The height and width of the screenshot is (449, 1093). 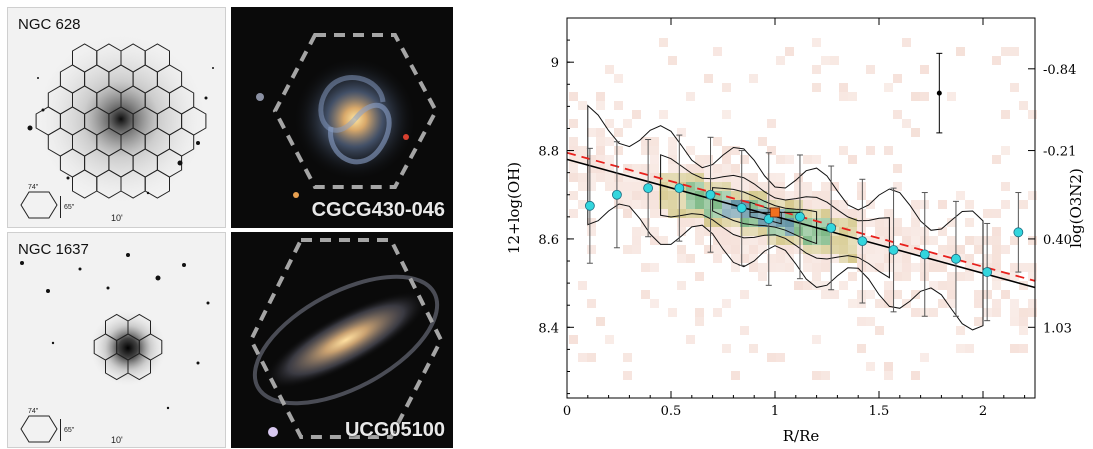 I want to click on ucg-label: UCG05100, so click(x=394, y=430).